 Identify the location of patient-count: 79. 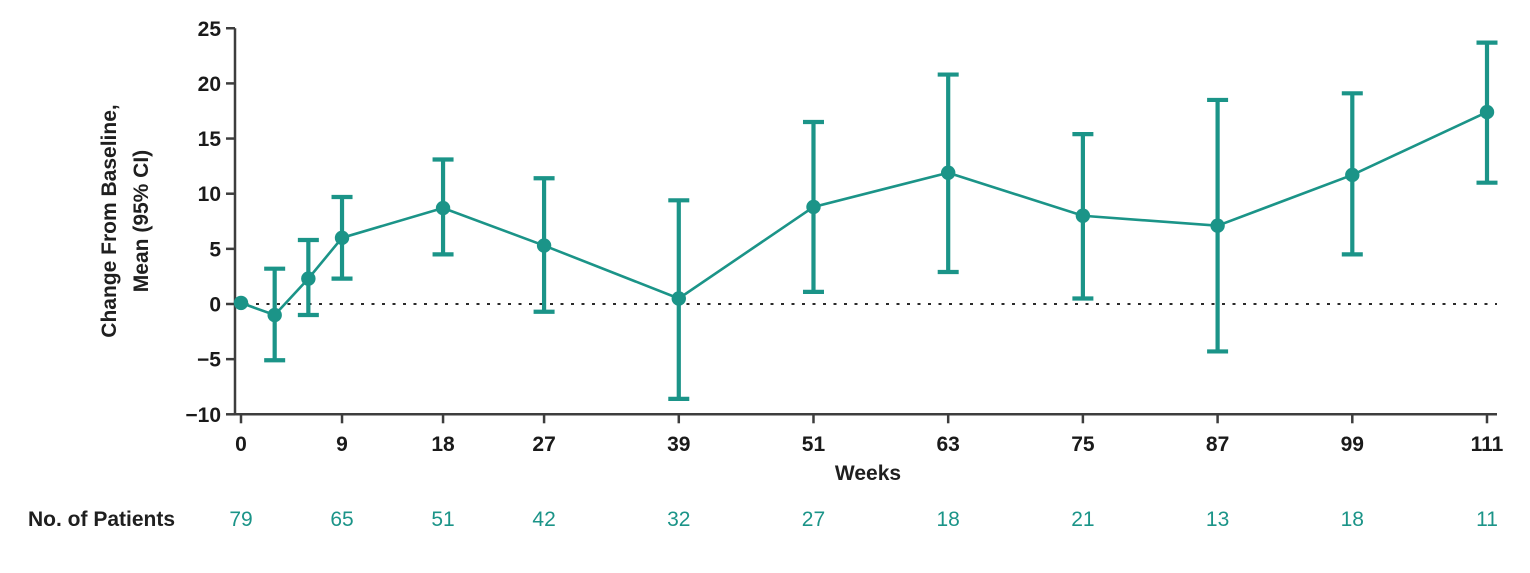
(240, 519).